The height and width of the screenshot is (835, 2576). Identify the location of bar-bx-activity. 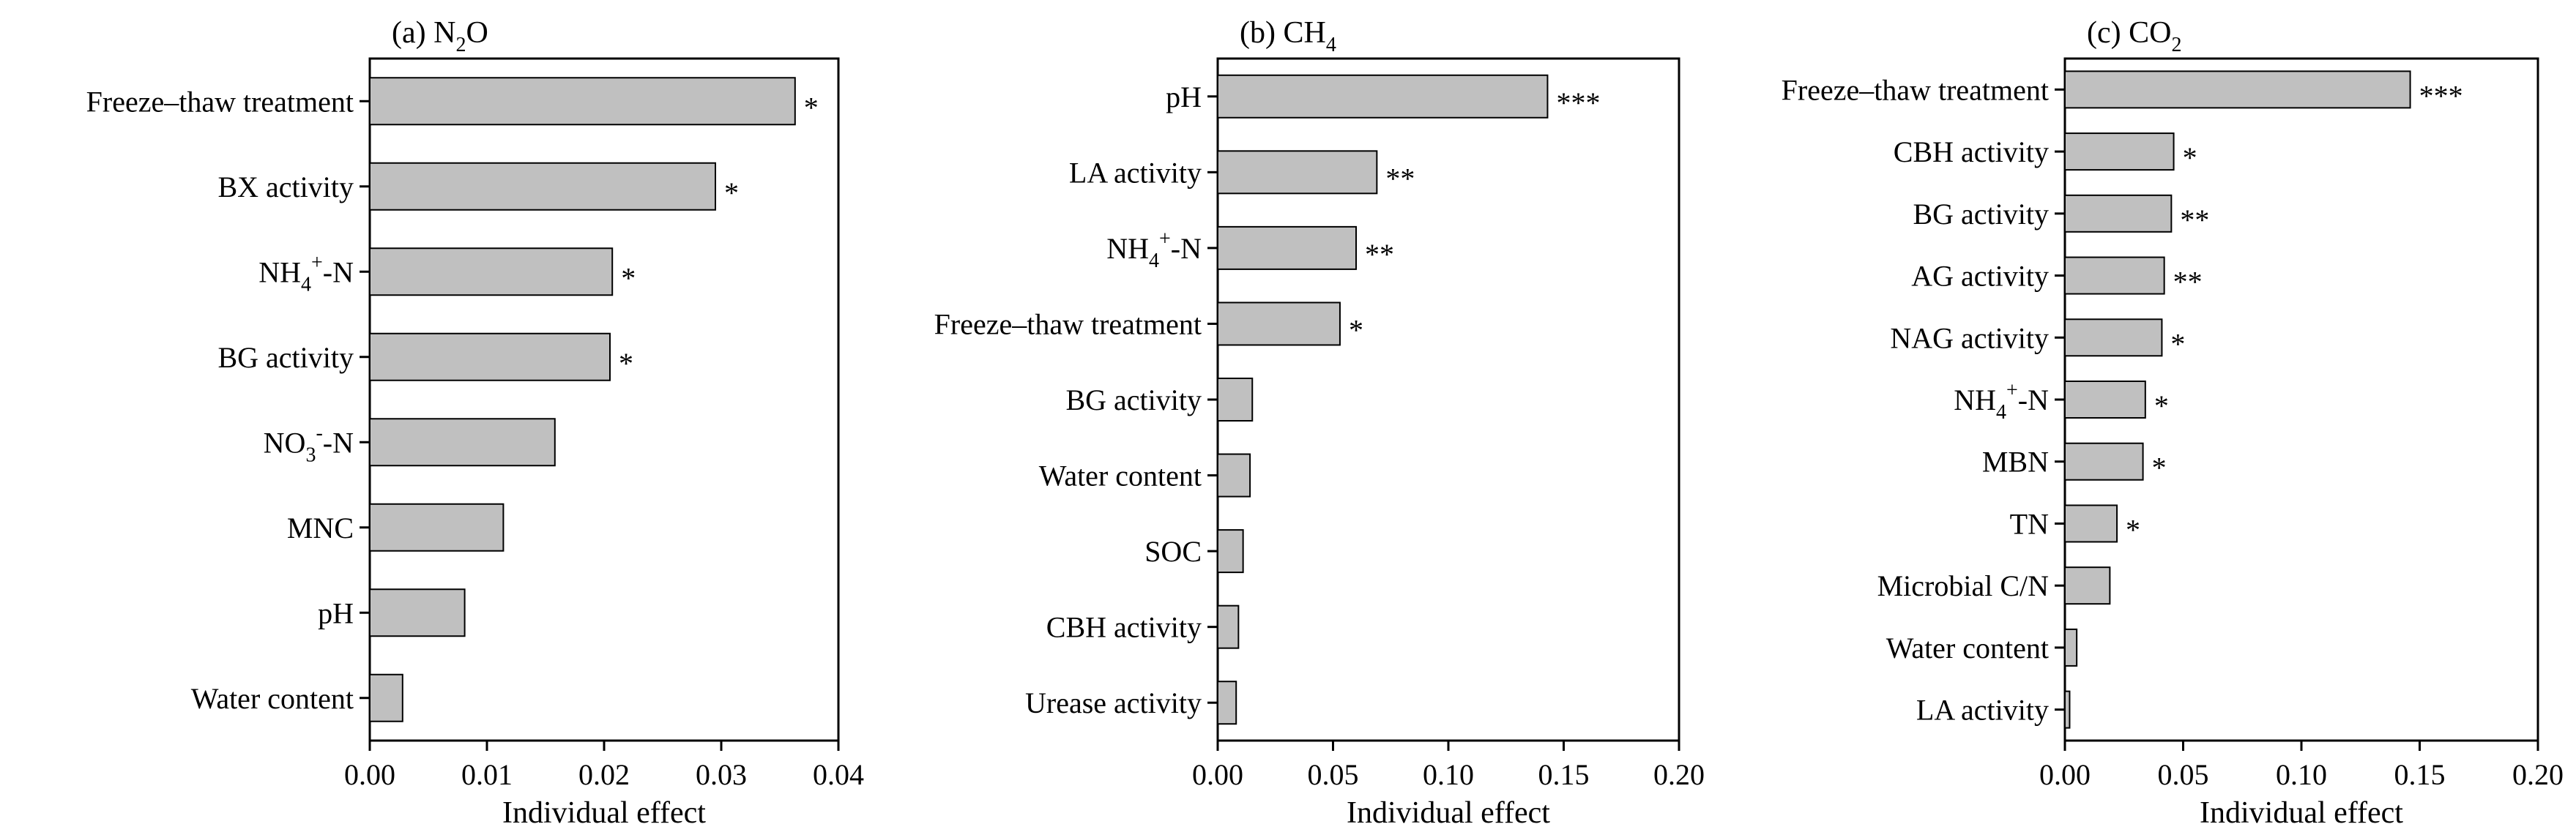
(542, 186).